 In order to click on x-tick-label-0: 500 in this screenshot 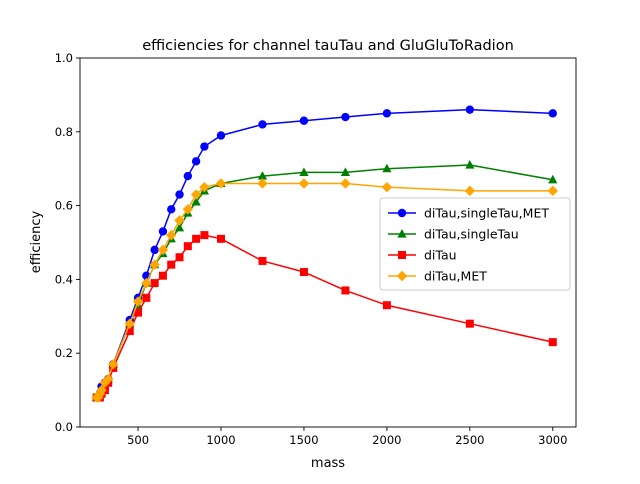, I will do `click(138, 440)`.